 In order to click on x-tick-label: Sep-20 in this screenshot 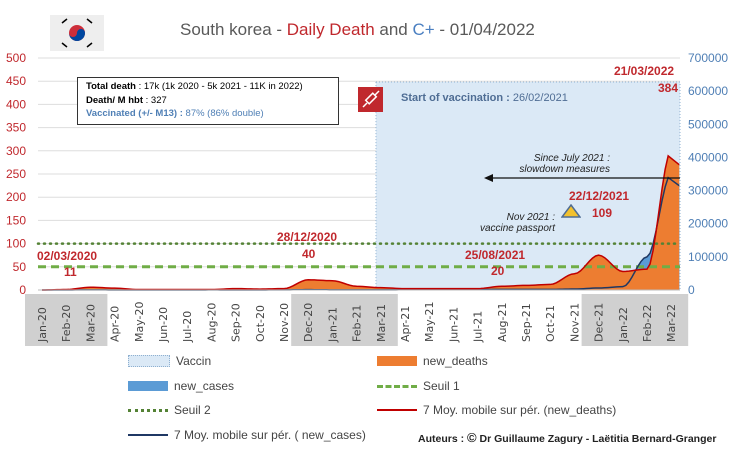, I will do `click(236, 322)`.